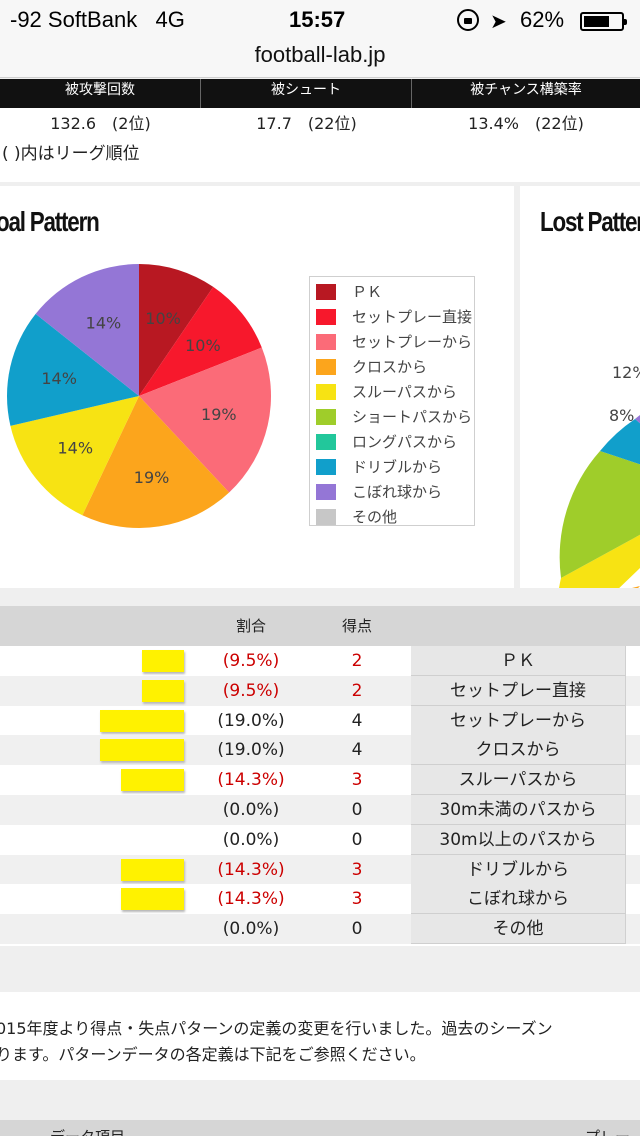 The image size is (640, 1136). I want to click on header-data-item: データ項目, so click(87, 1131).